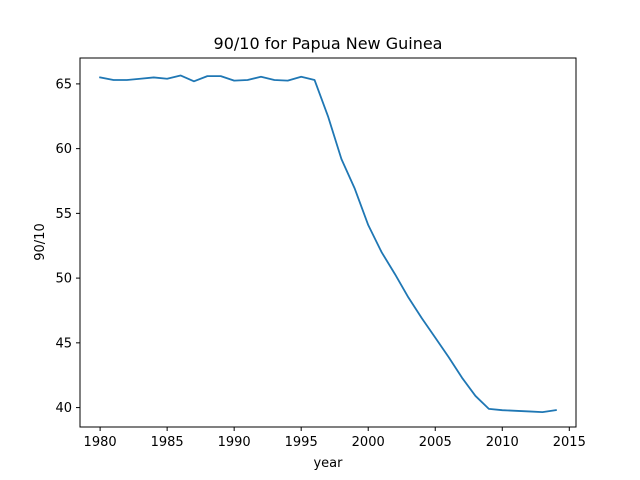 The image size is (640, 480). What do you see at coordinates (63, 279) in the screenshot?
I see `y-tick-label: 50` at bounding box center [63, 279].